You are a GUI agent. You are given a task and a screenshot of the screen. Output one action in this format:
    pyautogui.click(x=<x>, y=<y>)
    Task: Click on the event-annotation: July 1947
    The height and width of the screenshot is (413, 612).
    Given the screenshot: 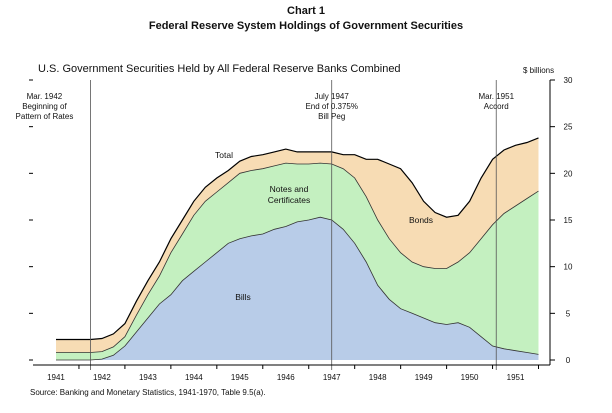 What is the action you would take?
    pyautogui.click(x=332, y=96)
    